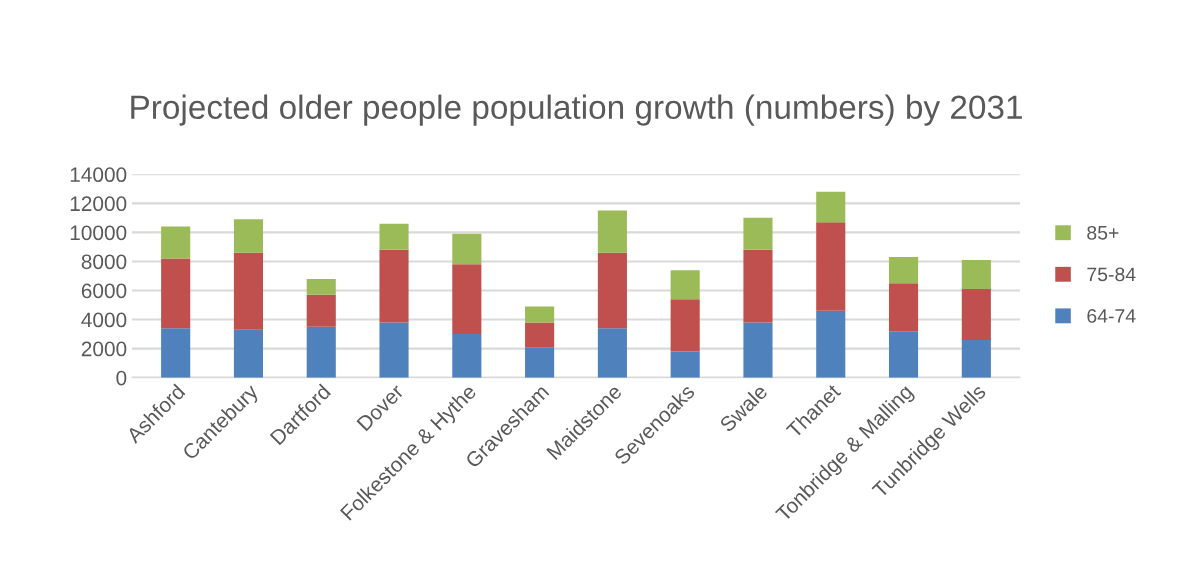 The width and height of the screenshot is (1200, 581). I want to click on legend-label: 64-74, so click(1111, 316).